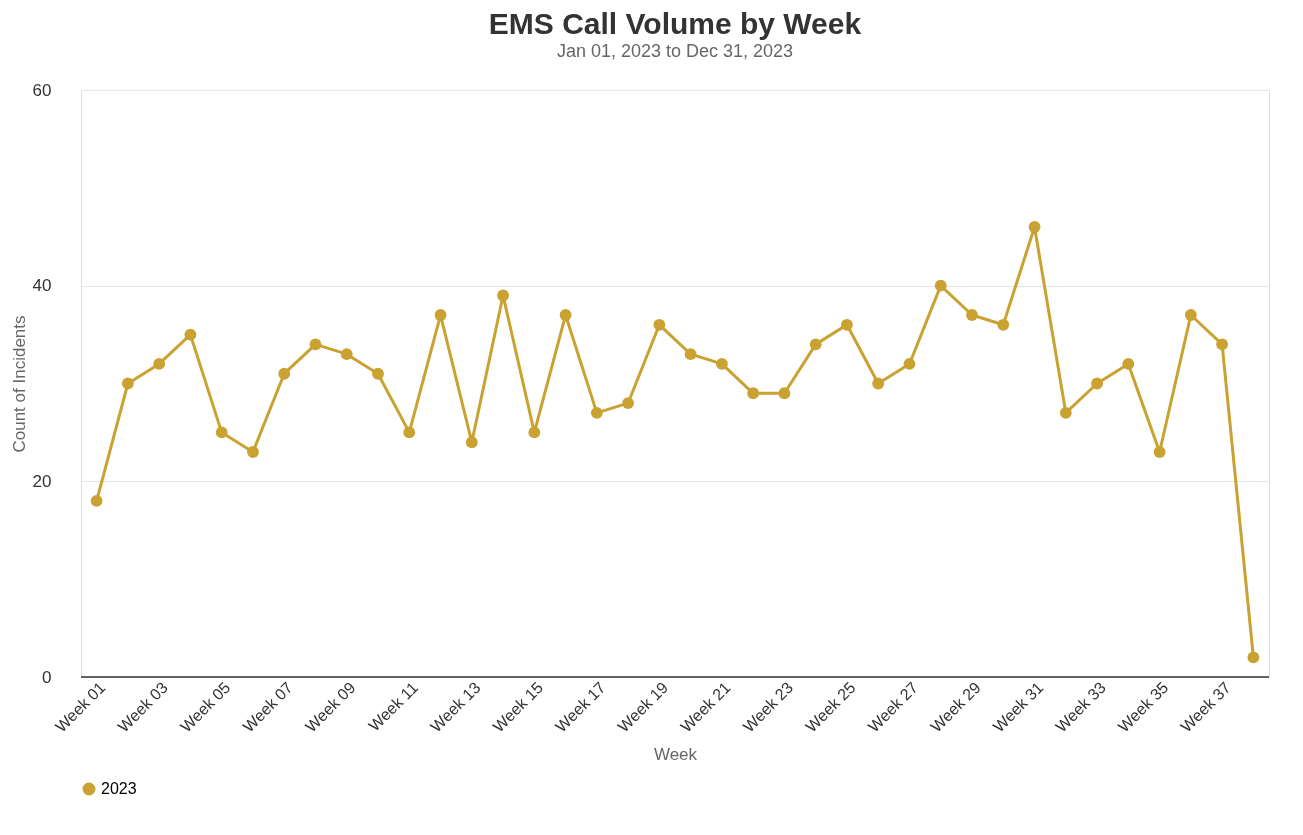 The image size is (1303, 835). I want to click on x-axis-title: Week, so click(675, 755).